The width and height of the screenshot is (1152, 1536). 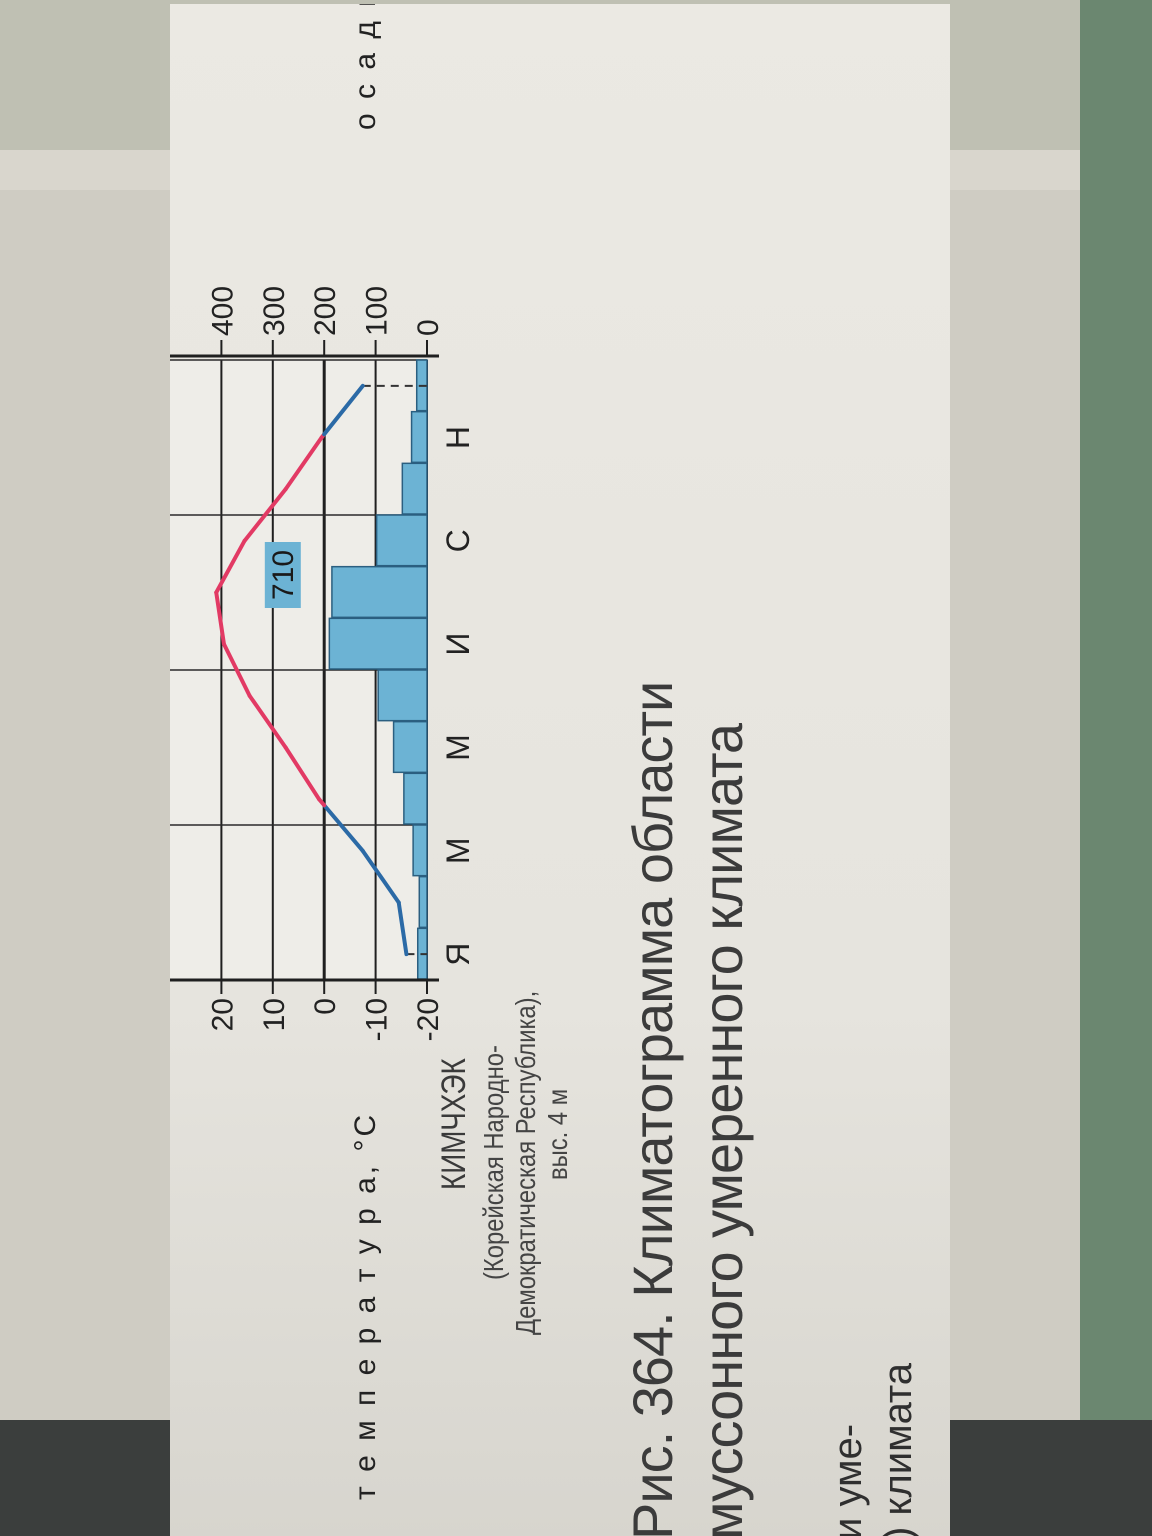 What do you see at coordinates (458, 540) in the screenshot?
I see `month-label: С` at bounding box center [458, 540].